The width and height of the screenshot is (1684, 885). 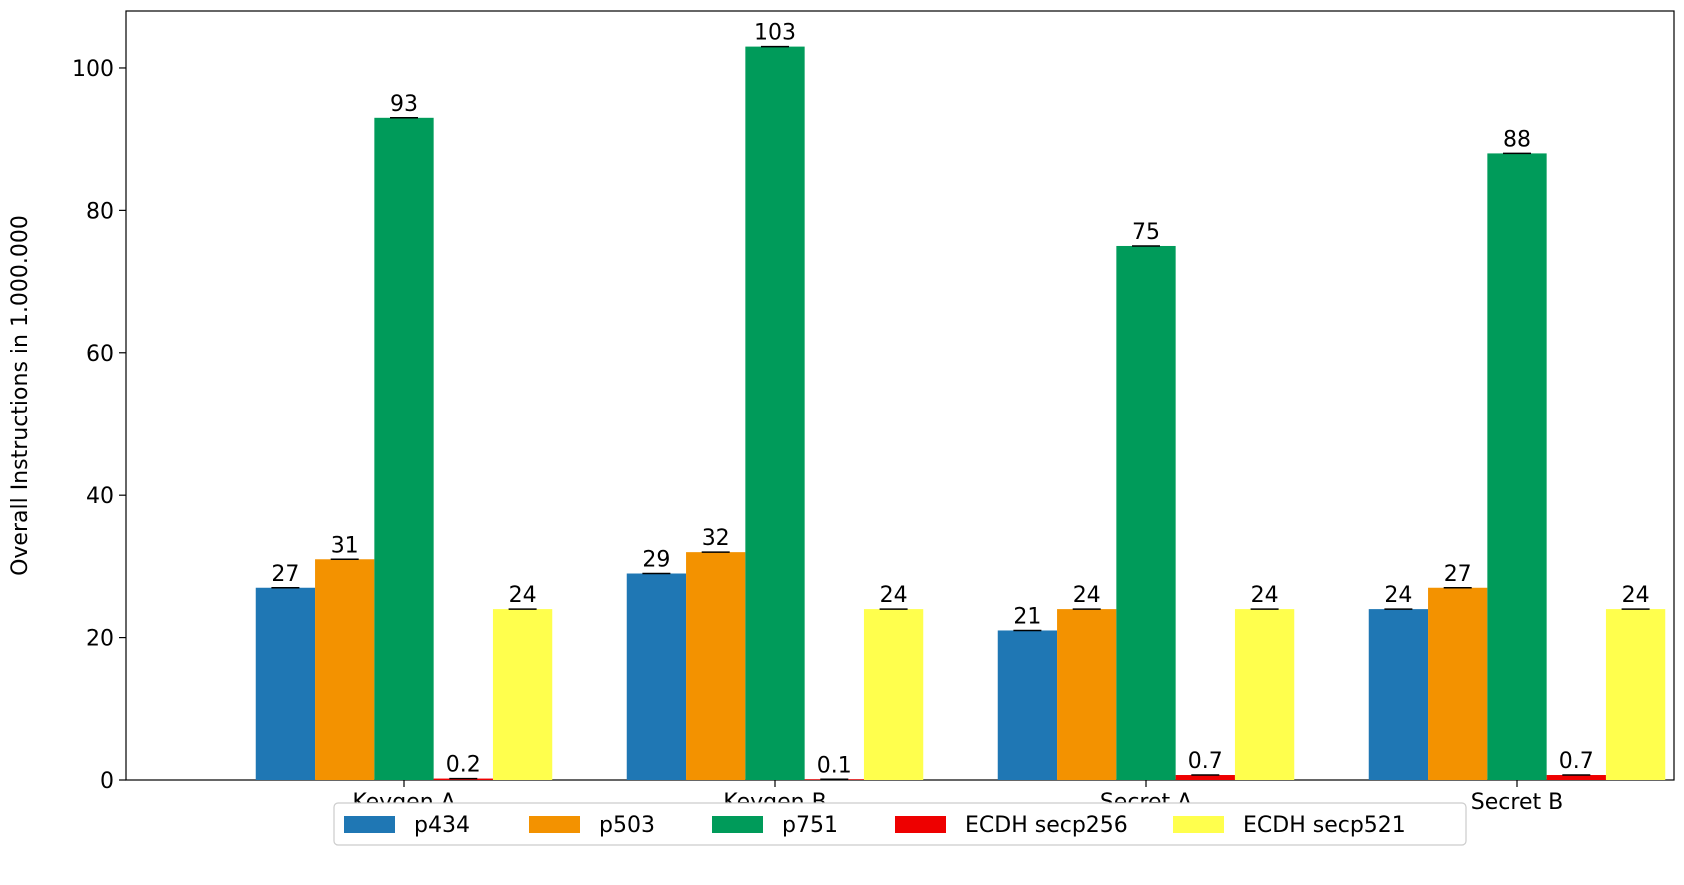 What do you see at coordinates (775, 33) in the screenshot?
I see `data-label: 103` at bounding box center [775, 33].